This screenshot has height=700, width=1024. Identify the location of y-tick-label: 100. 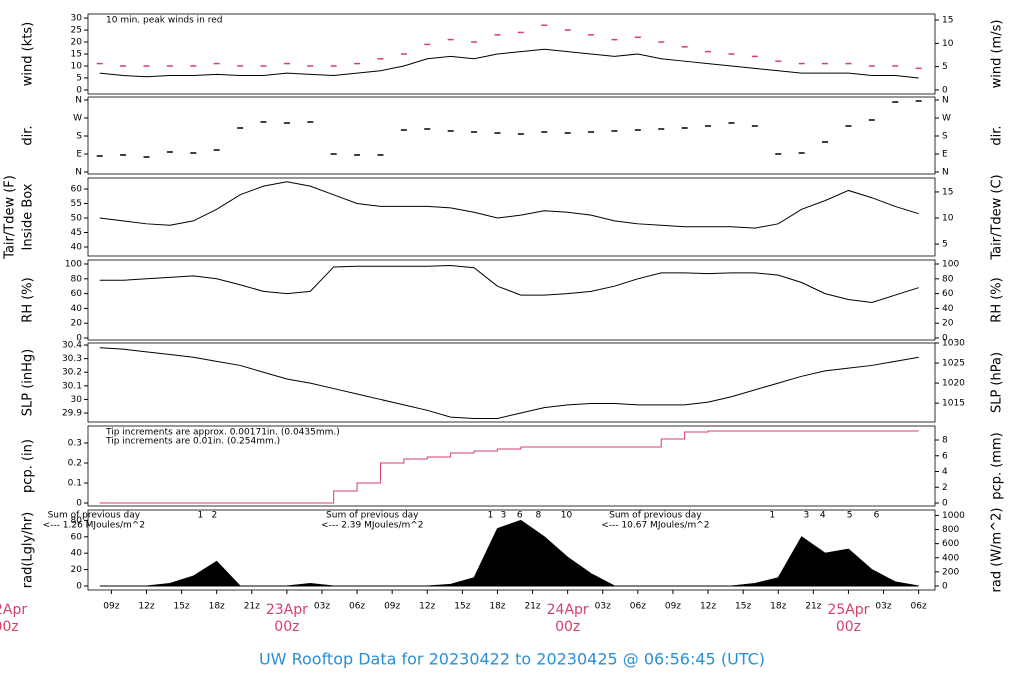
(73, 264).